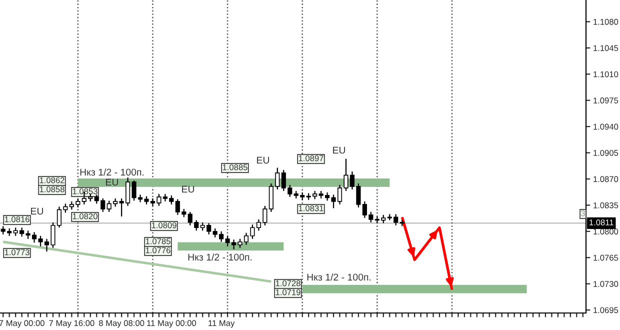  I want to click on annotation: 1.0728, so click(288, 283).